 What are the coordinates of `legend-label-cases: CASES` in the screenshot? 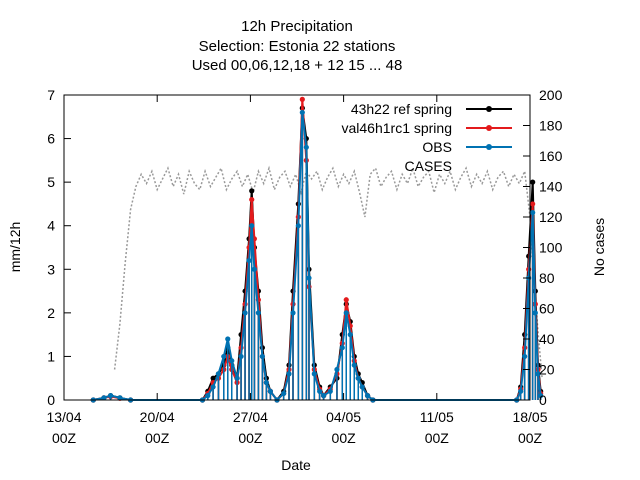 It's located at (428, 166).